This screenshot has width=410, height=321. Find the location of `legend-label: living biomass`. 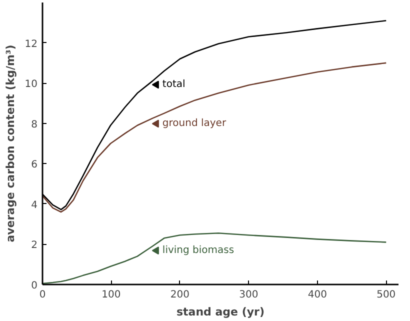

legend-label: living biomass is located at coordinates (198, 250).